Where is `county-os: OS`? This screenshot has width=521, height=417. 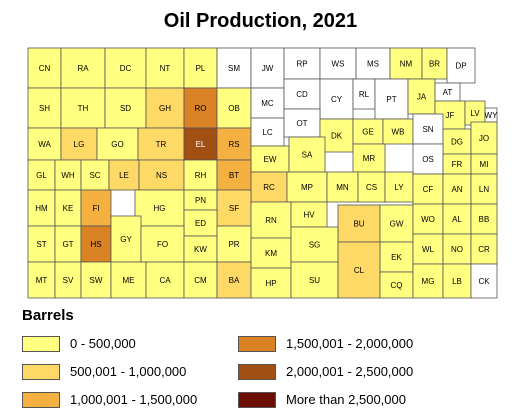
county-os: OS is located at coordinates (428, 159).